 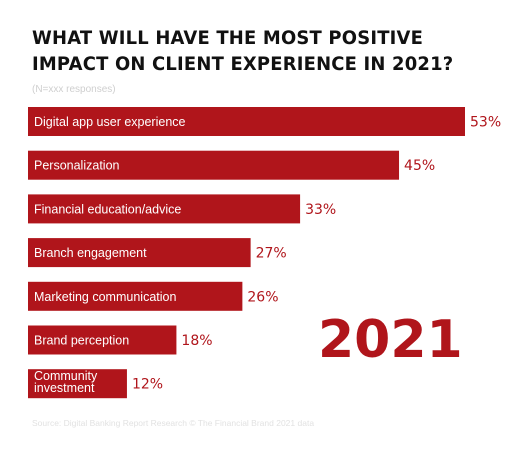 What do you see at coordinates (196, 341) in the screenshot?
I see `value-label-brand-perception: 18%` at bounding box center [196, 341].